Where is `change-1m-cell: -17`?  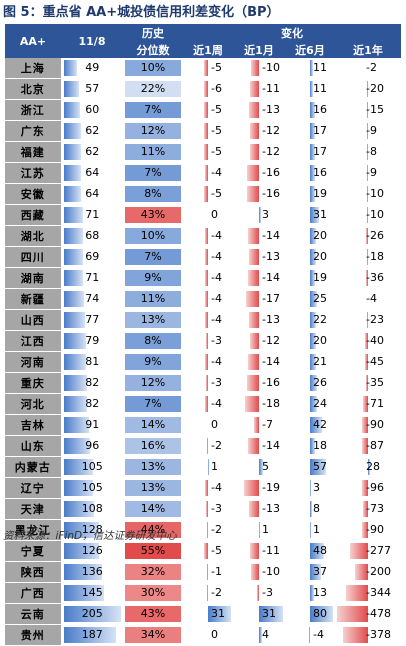 change-1m-cell: -17 is located at coordinates (259, 299).